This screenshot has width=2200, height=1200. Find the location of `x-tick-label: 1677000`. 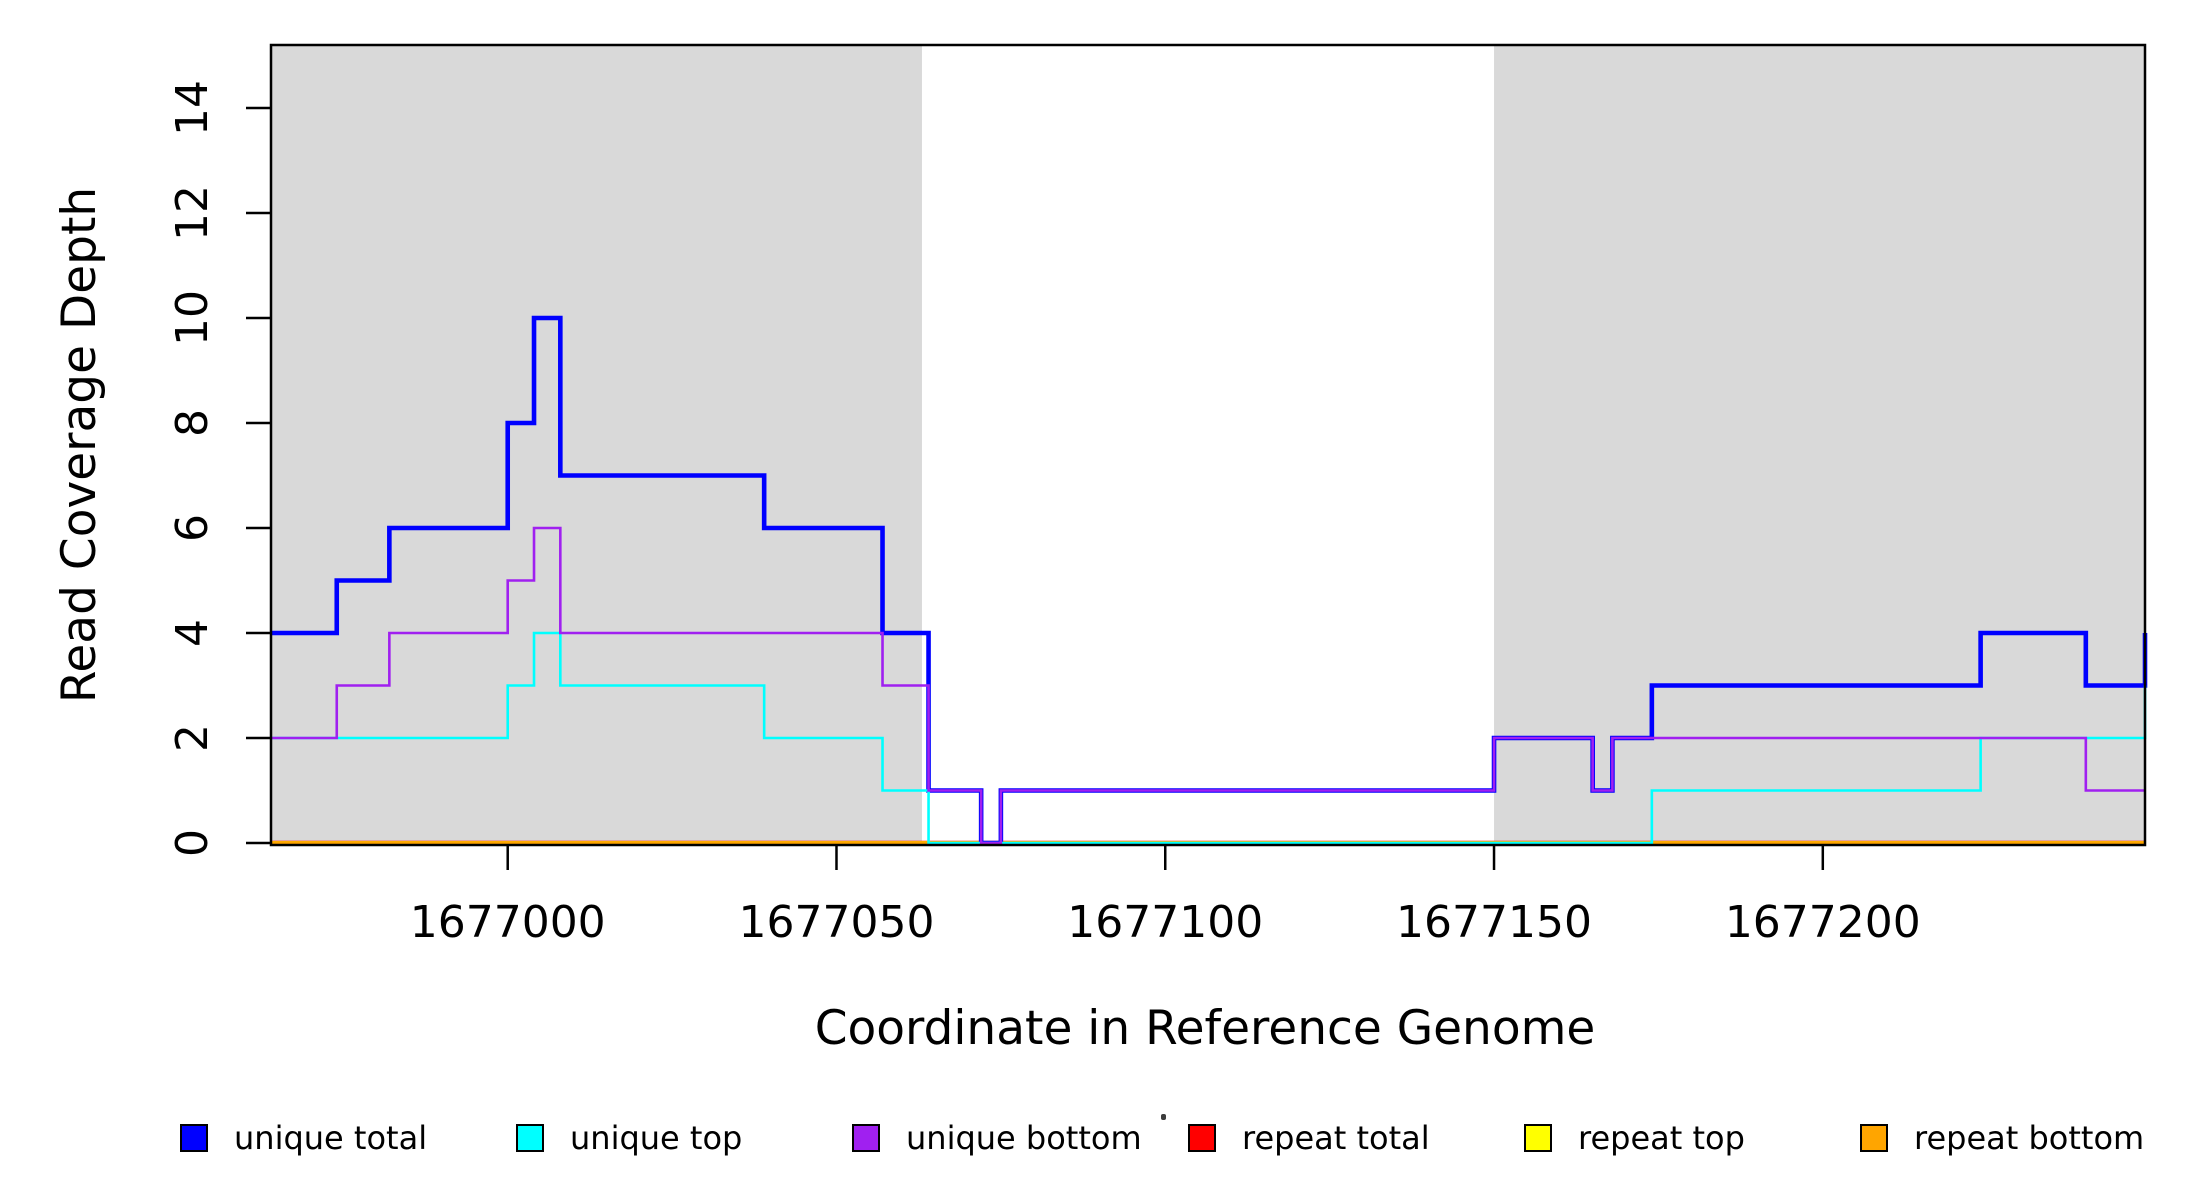

x-tick-label: 1677000 is located at coordinates (508, 922).